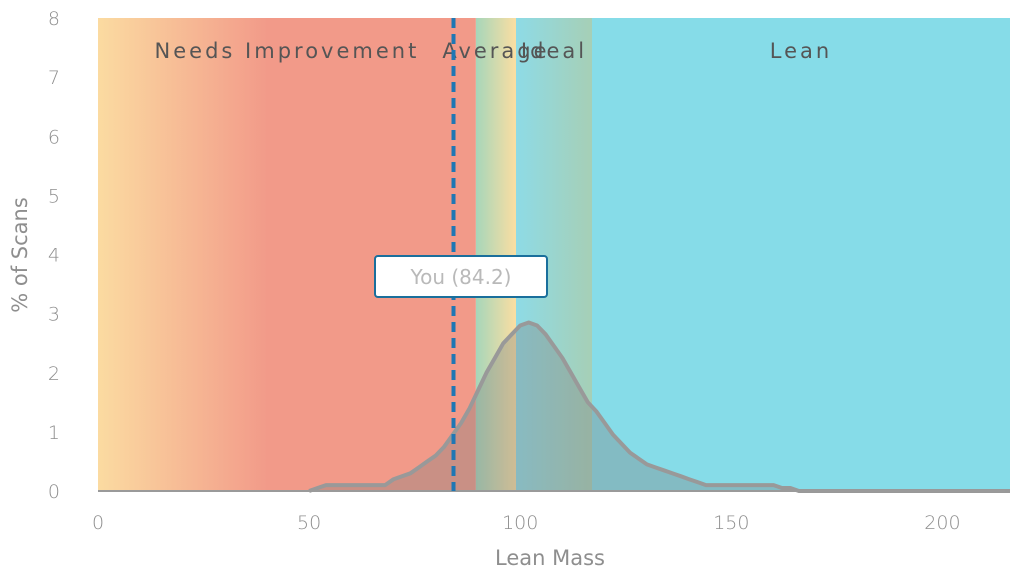  What do you see at coordinates (287, 51) in the screenshot?
I see `zone-label-needs-improvement: Needs Improvement` at bounding box center [287, 51].